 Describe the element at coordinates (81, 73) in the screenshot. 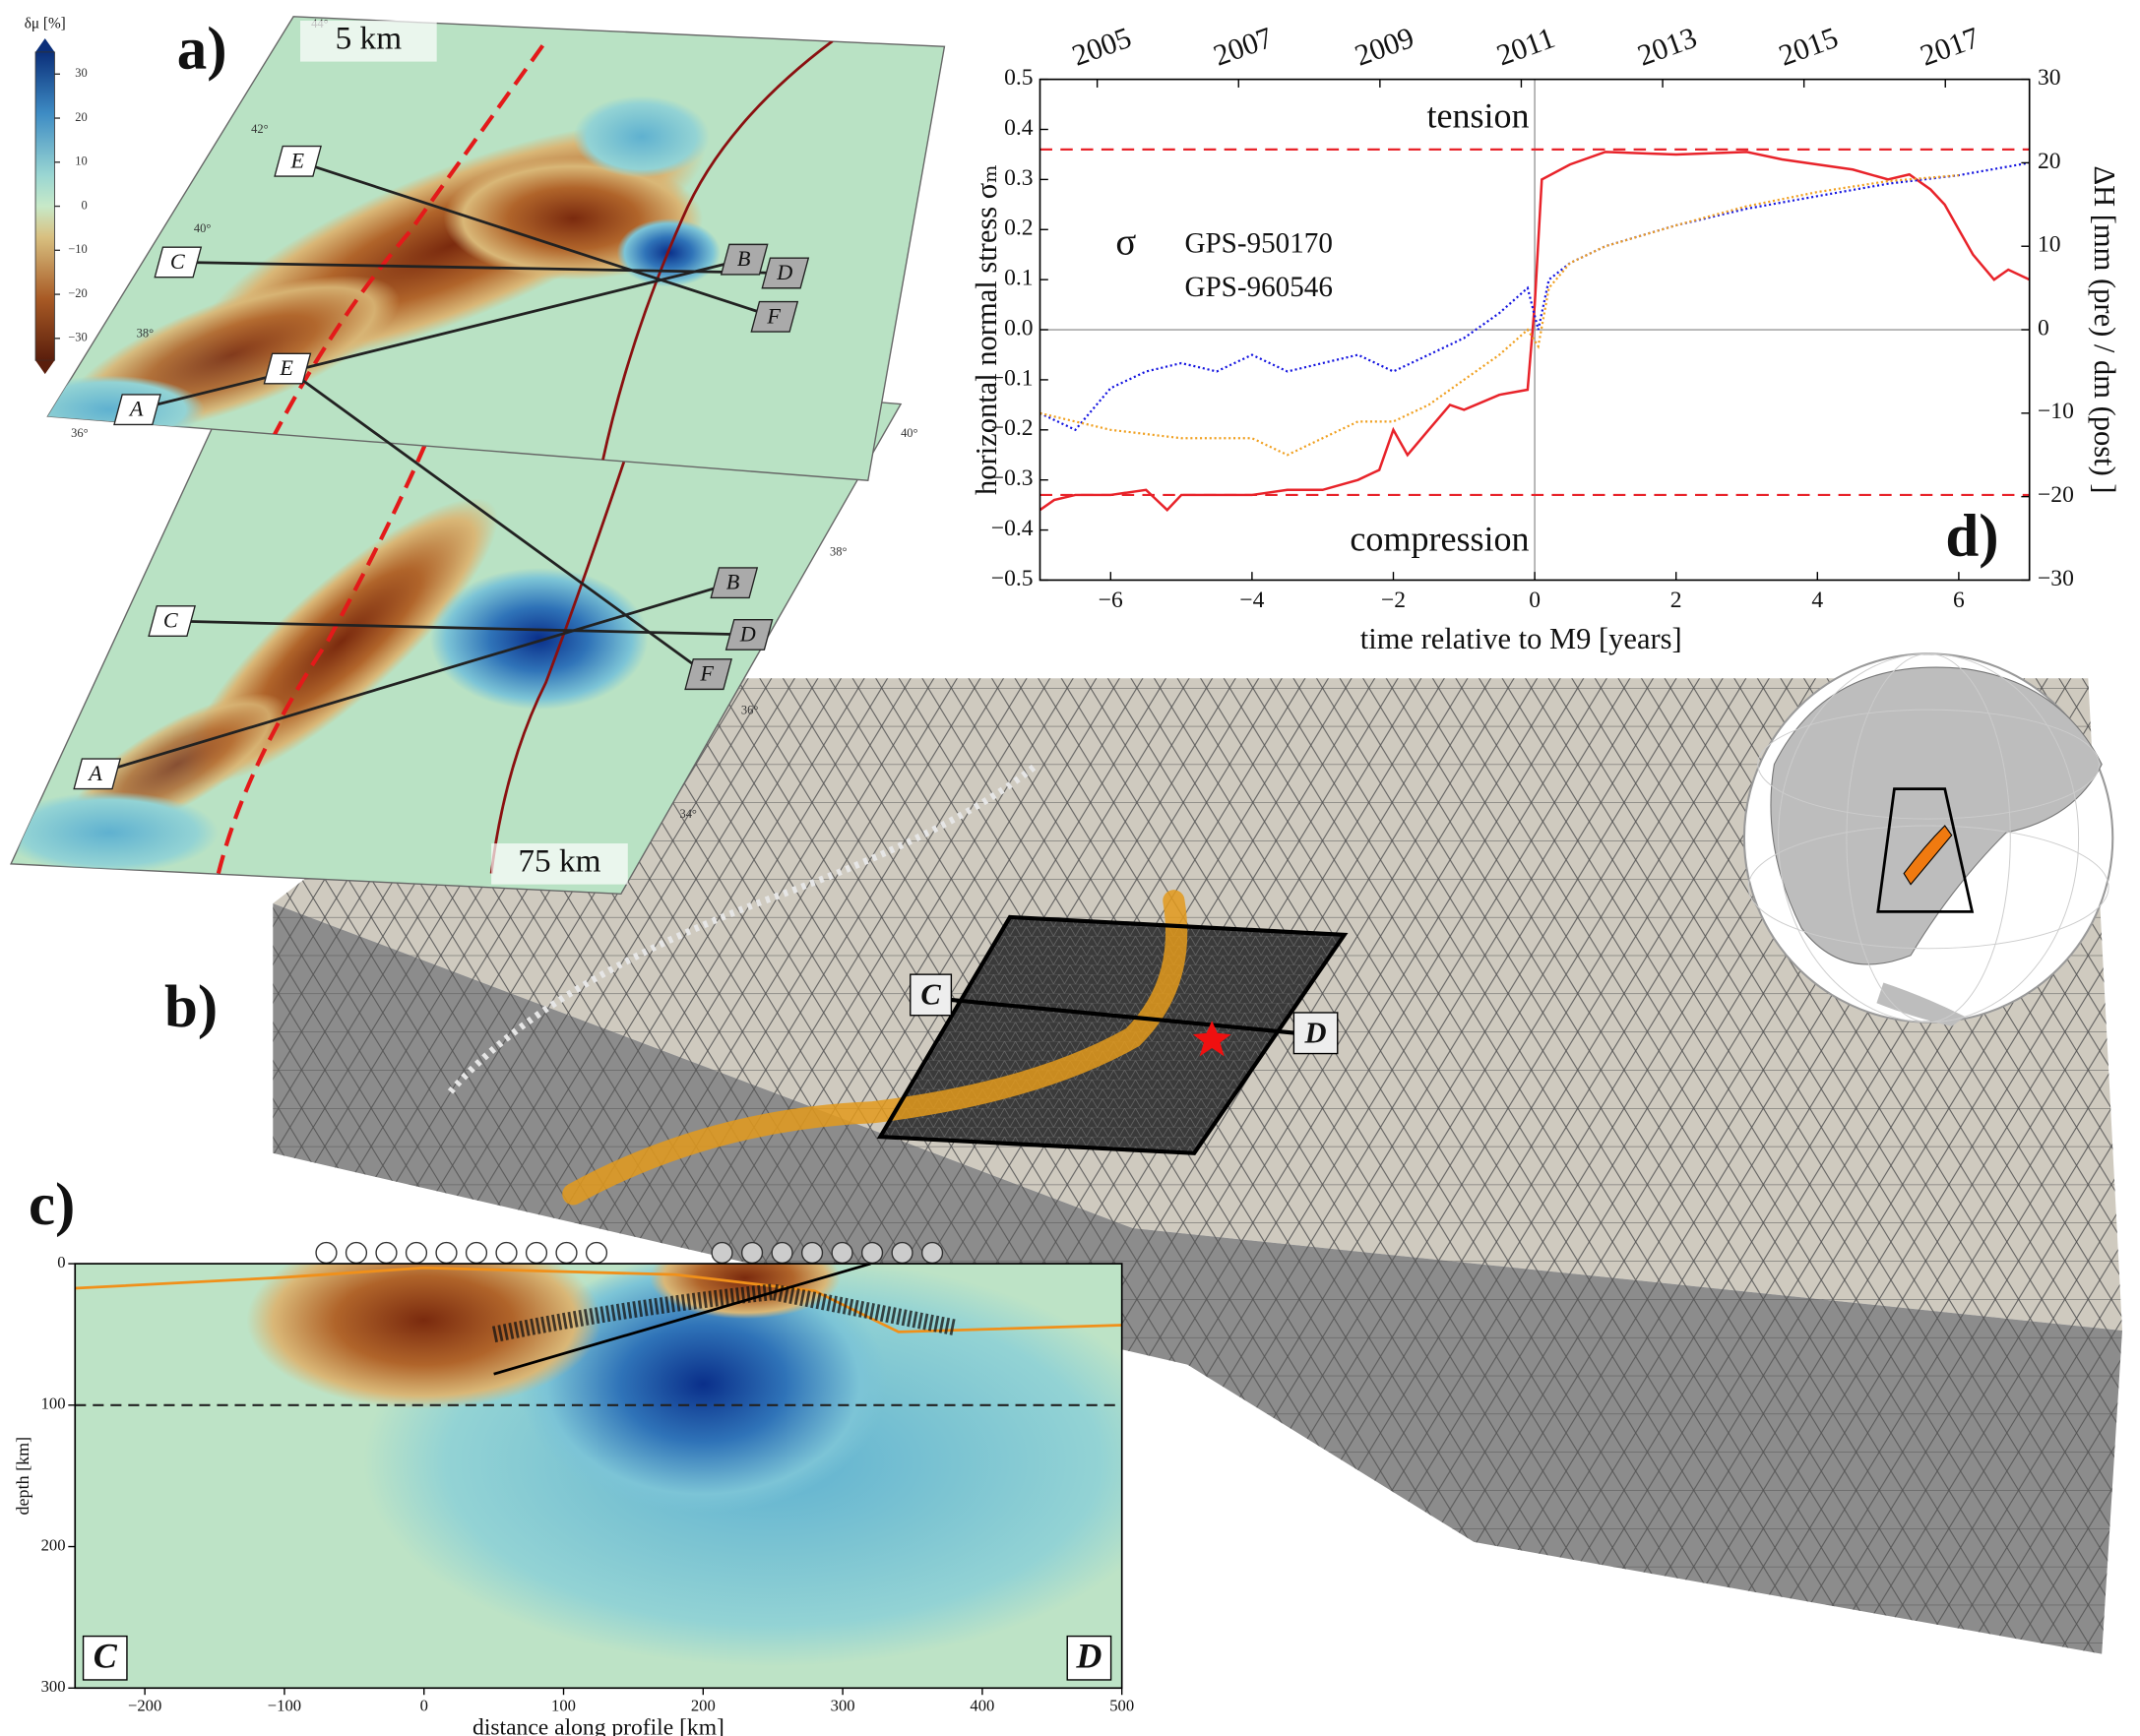

I see `colorbar-tick-label: 30` at that location.